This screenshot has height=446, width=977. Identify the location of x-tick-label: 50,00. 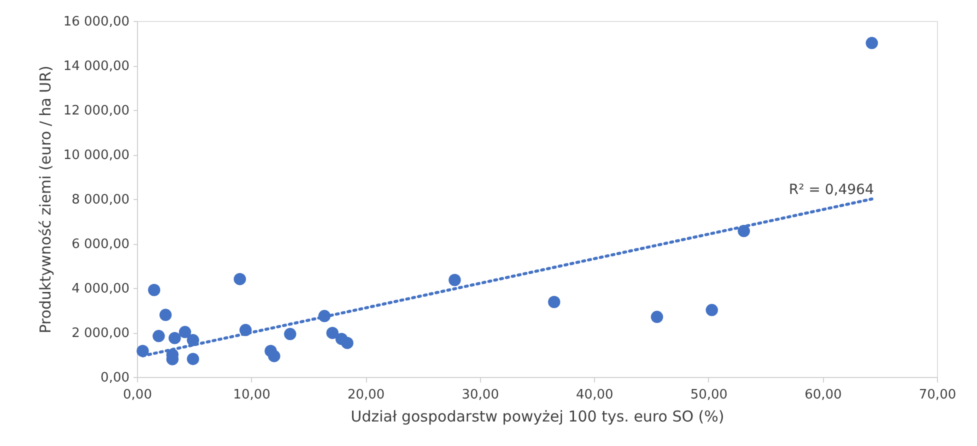
(709, 395).